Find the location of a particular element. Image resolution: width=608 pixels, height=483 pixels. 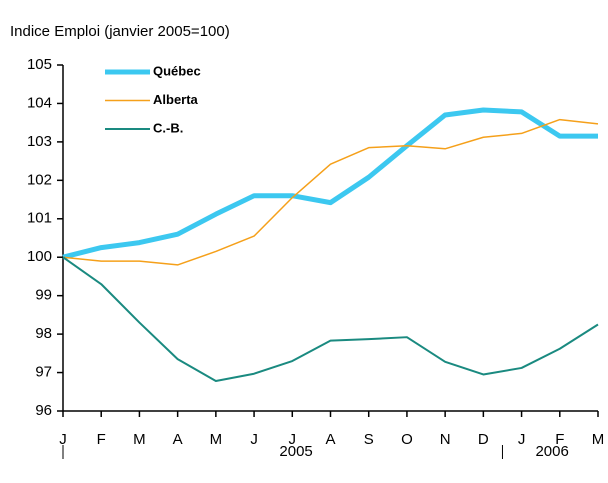

y-tick-label: 101 is located at coordinates (39, 218).